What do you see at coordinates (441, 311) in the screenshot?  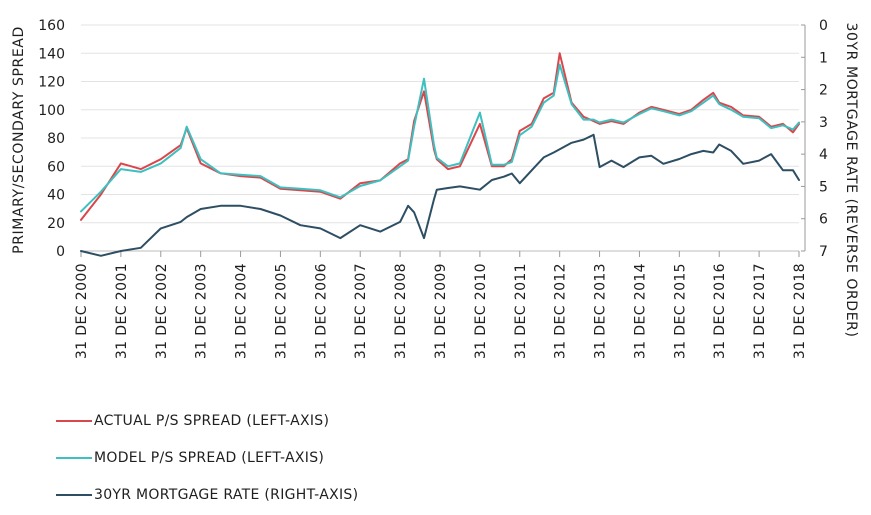 I see `x-tick-label: 31 DEC 2009` at bounding box center [441, 311].